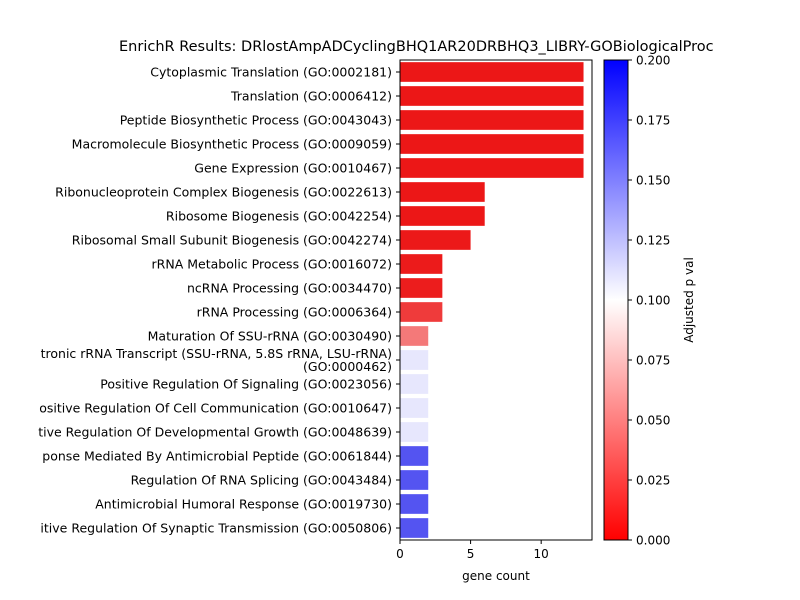 This screenshot has height=600, width=800. I want to click on colorbar-tick-label: 0.100, so click(653, 301).